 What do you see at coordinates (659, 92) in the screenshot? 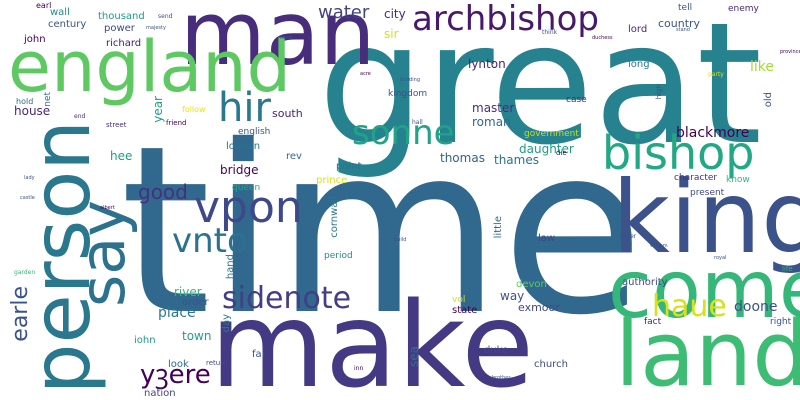
I see `word-high: high` at bounding box center [659, 92].